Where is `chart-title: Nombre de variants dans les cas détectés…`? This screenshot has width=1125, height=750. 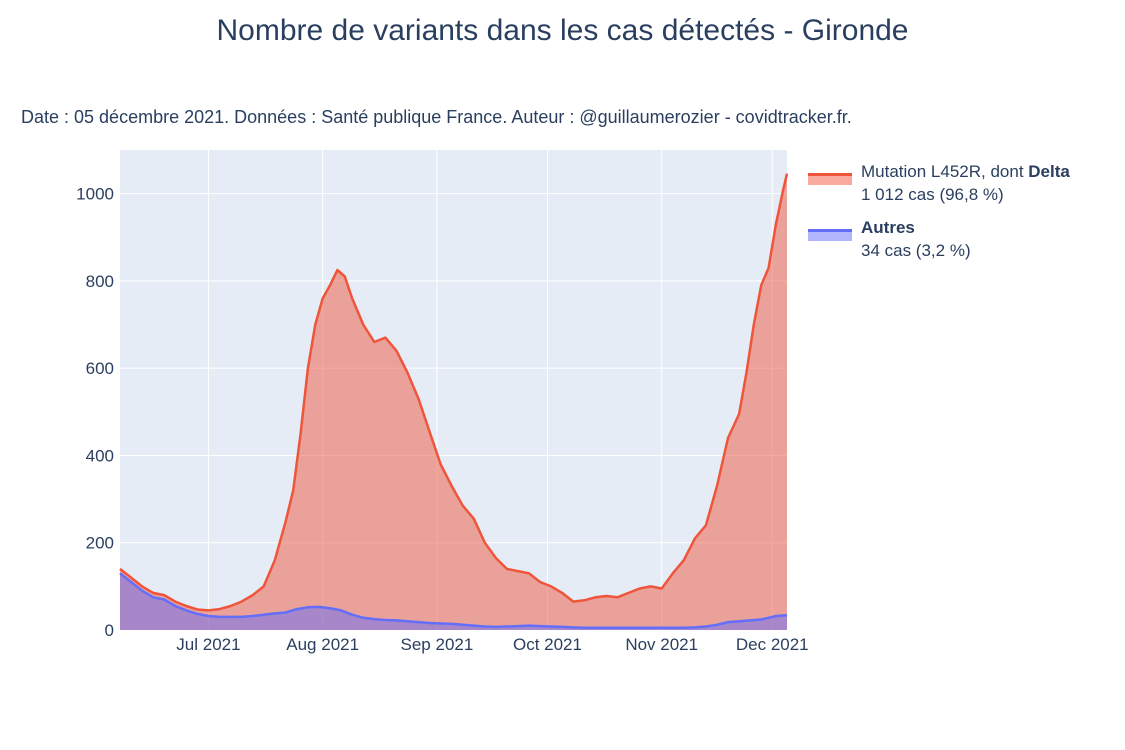
chart-title: Nombre de variants dans les cas détectés… is located at coordinates (562, 30).